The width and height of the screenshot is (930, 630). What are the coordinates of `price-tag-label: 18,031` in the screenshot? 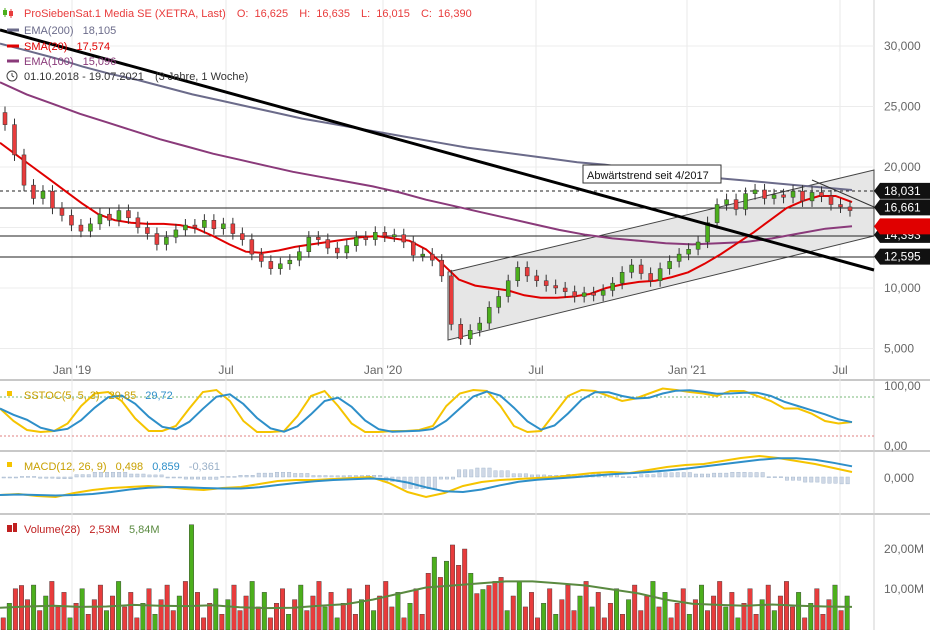 It's located at (902, 191).